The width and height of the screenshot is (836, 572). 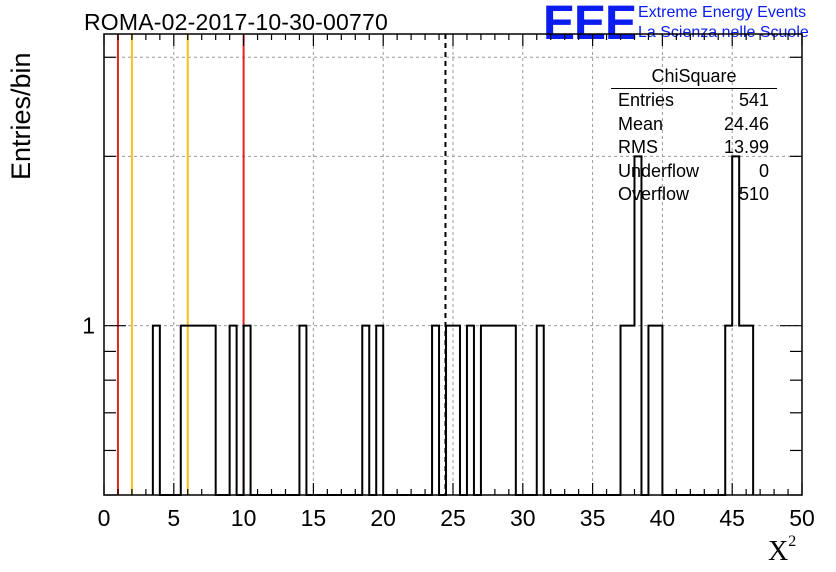 What do you see at coordinates (453, 518) in the screenshot?
I see `x-tick-label: 25` at bounding box center [453, 518].